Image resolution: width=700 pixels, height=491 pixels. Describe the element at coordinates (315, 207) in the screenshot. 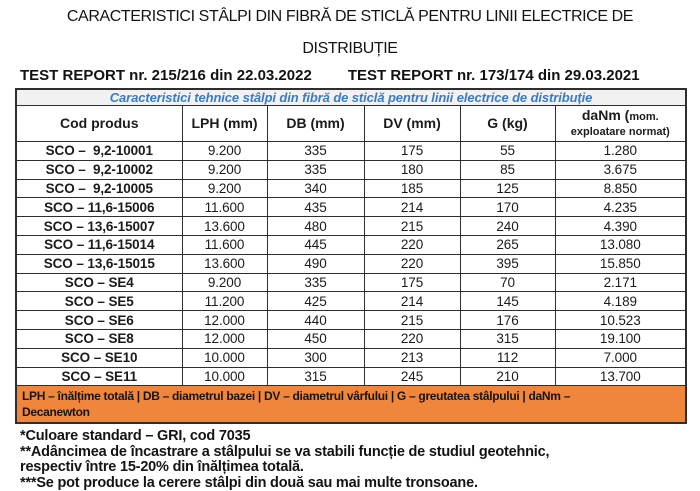

I see `cell-db: 435` at that location.